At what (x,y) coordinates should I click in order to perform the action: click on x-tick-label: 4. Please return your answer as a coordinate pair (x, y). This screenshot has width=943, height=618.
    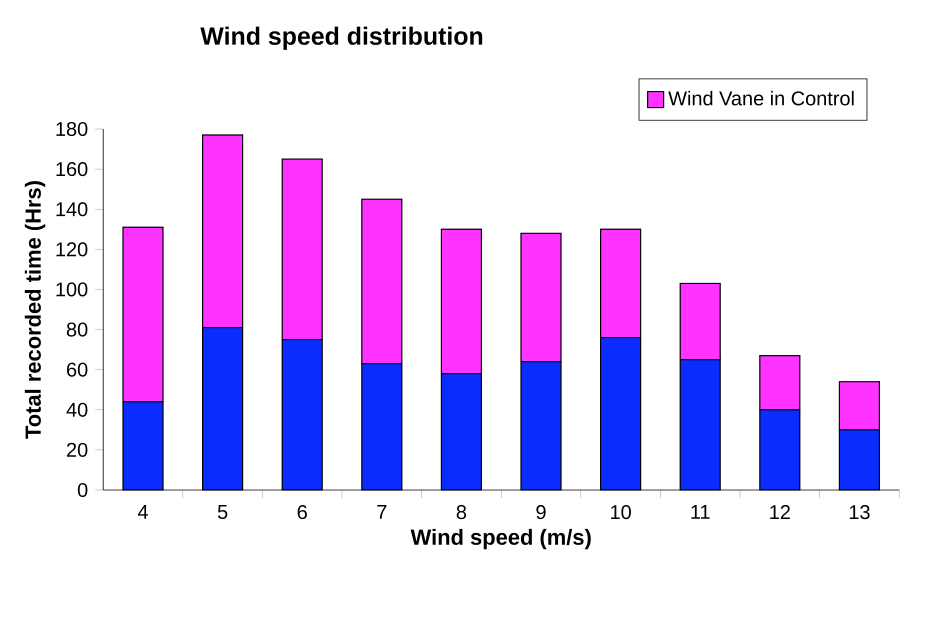
    Looking at the image, I should click on (143, 512).